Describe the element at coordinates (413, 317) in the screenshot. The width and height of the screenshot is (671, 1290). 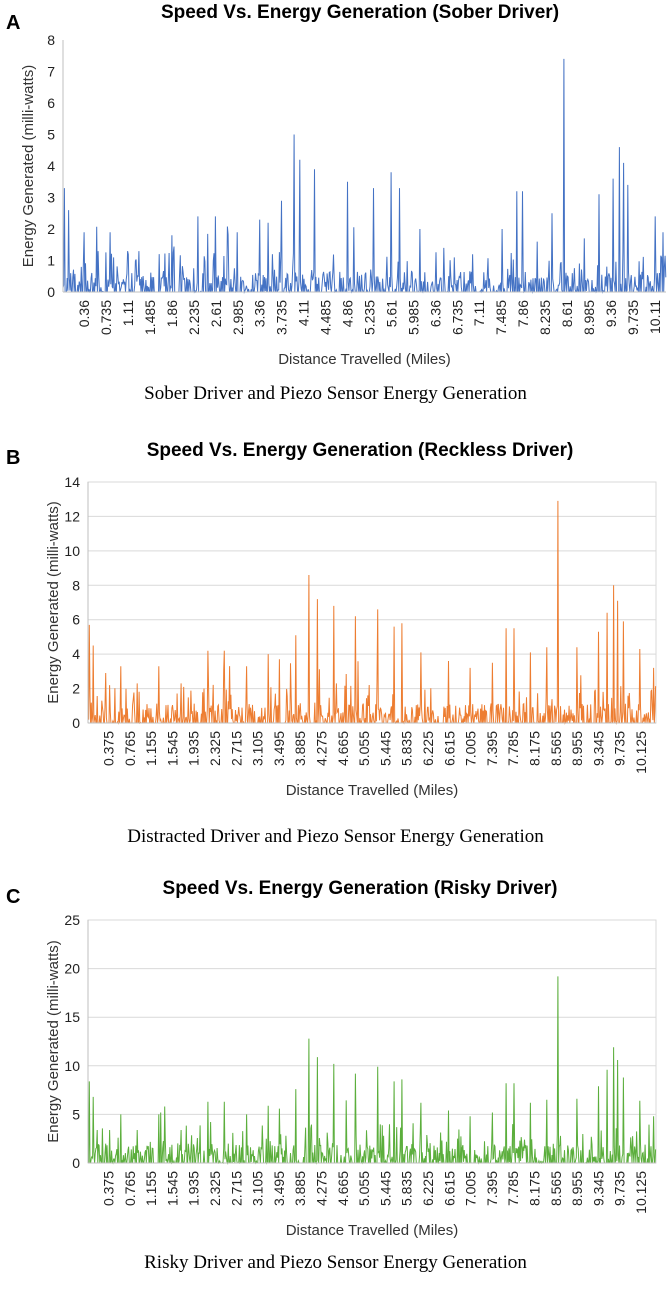
I see `x-tick-label: 5.985` at that location.